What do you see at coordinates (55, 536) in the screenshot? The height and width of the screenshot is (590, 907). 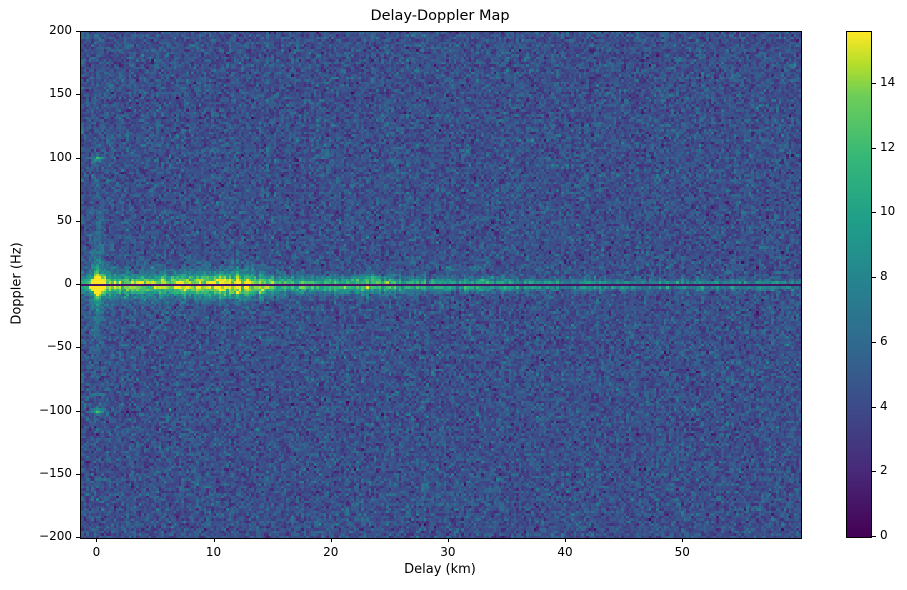 I see `y-tick-label: −200` at bounding box center [55, 536].